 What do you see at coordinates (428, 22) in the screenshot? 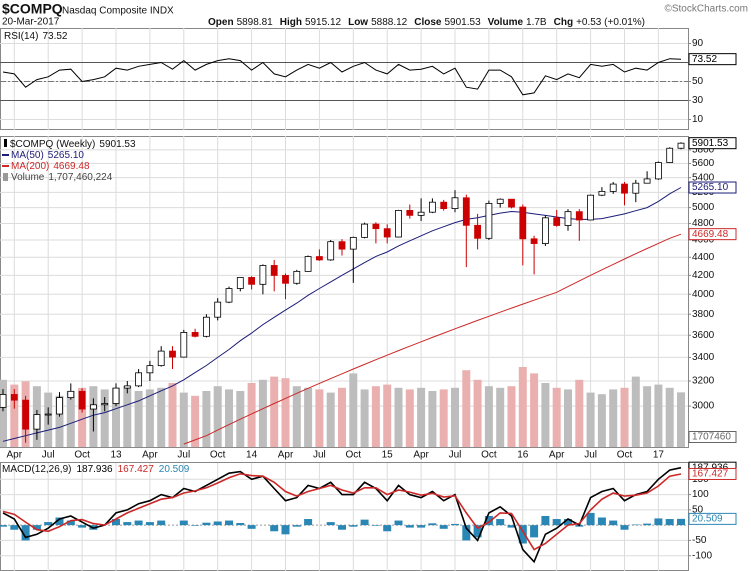
I see `quote-label: Close` at bounding box center [428, 22].